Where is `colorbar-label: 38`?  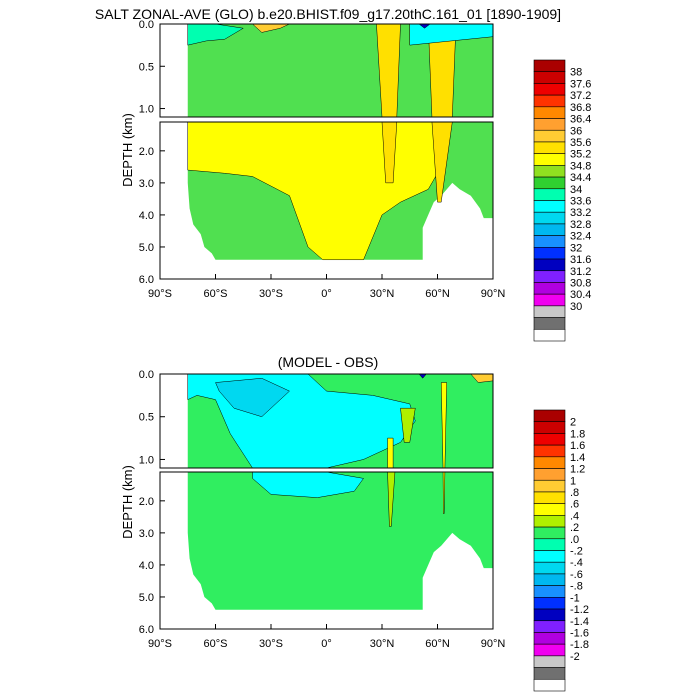
colorbar-label: 38 is located at coordinates (576, 73).